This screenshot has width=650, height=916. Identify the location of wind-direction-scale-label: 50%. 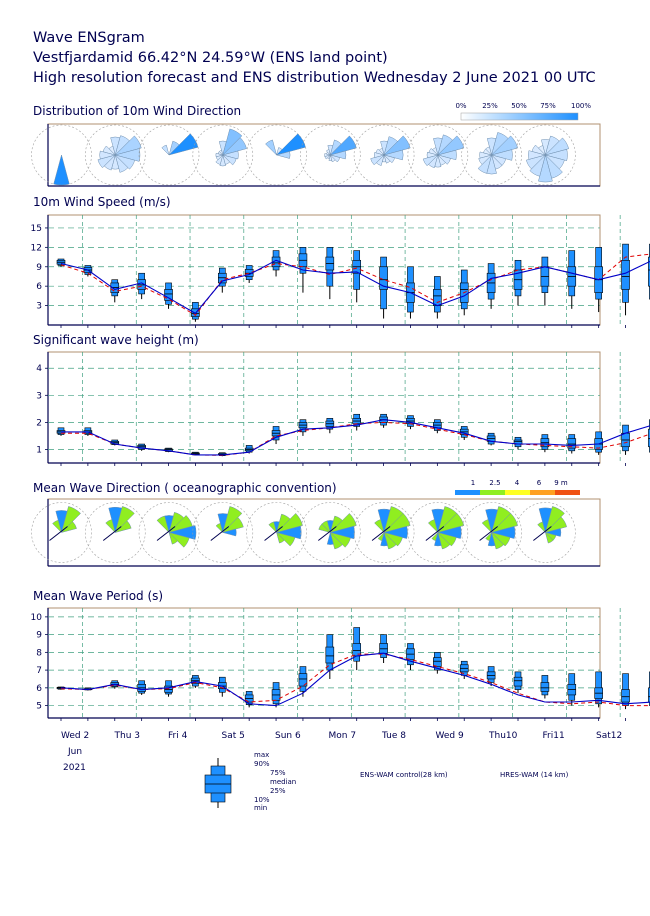
(519, 106).